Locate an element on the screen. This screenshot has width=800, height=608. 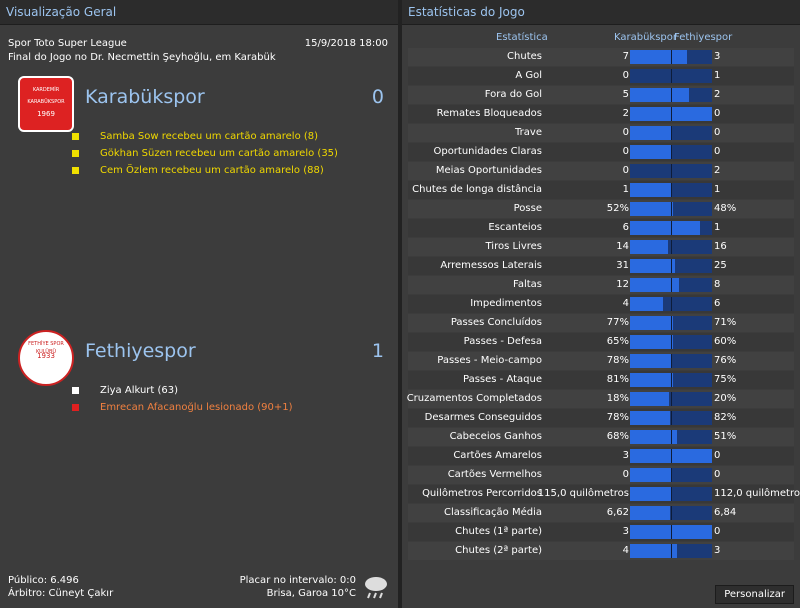
overview-header: Visualização Geral is located at coordinates (199, 12).